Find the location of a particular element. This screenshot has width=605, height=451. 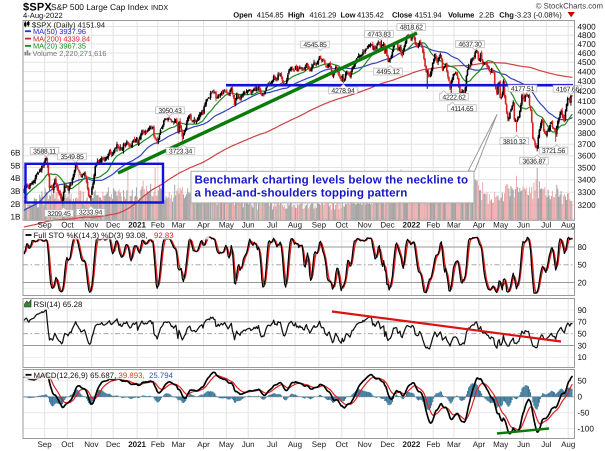

svg-text: 3721.56 is located at coordinates (554, 151).